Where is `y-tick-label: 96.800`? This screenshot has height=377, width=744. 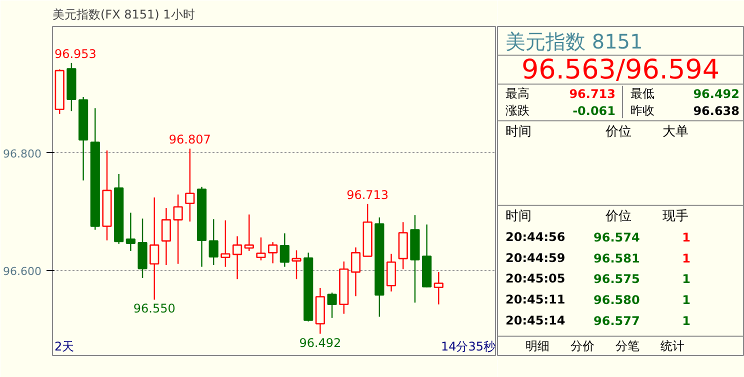
y-tick-label: 96.800 is located at coordinates (22, 153).